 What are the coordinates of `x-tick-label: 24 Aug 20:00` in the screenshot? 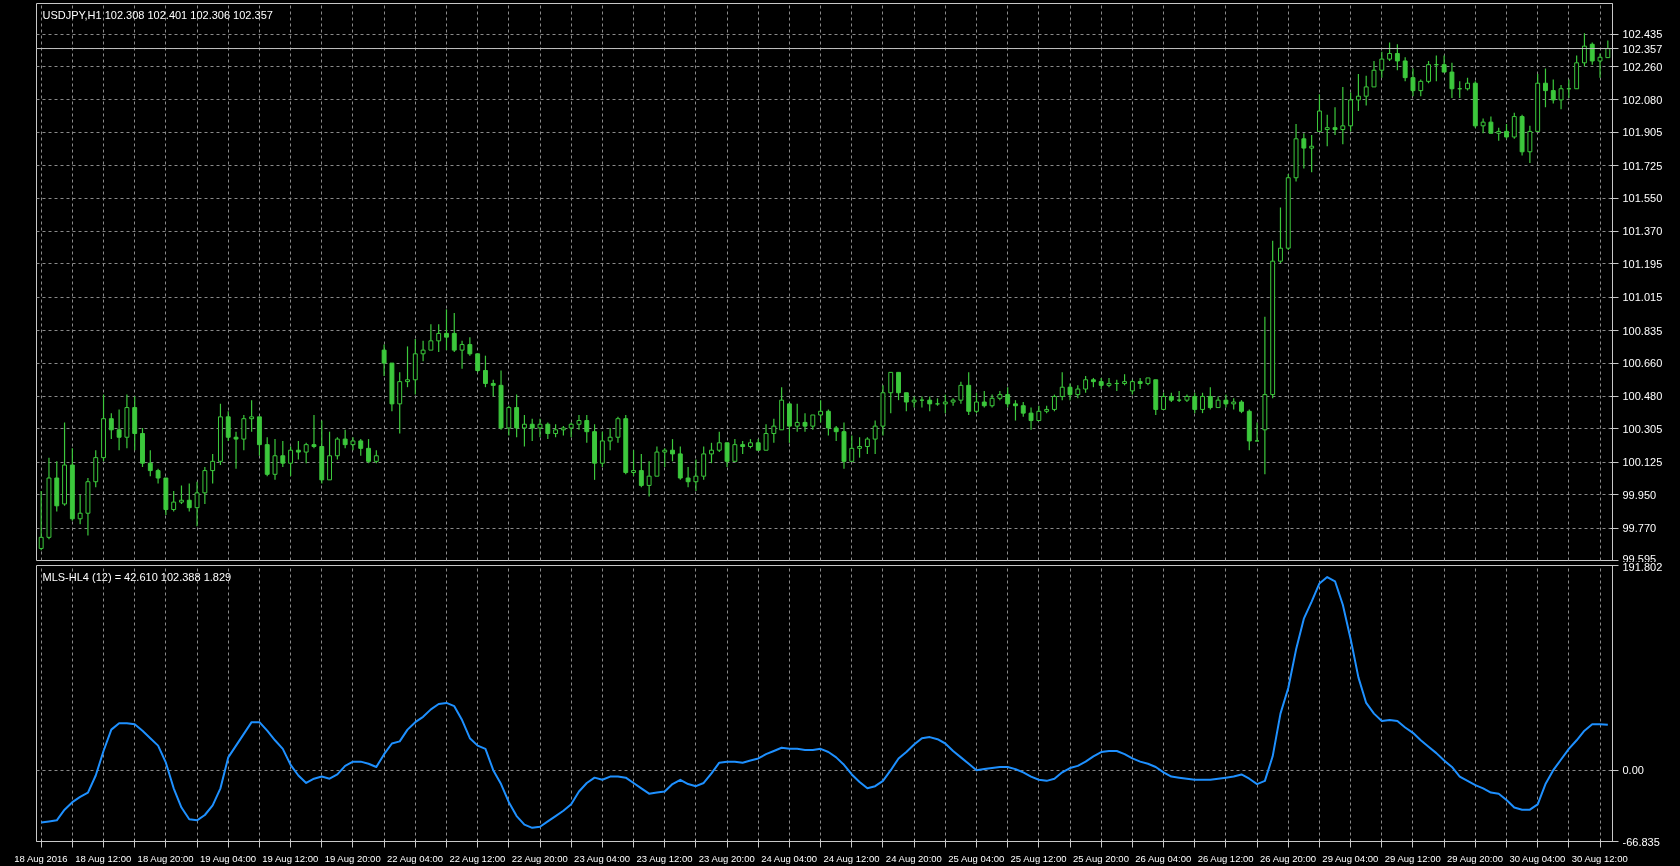 It's located at (913, 858).